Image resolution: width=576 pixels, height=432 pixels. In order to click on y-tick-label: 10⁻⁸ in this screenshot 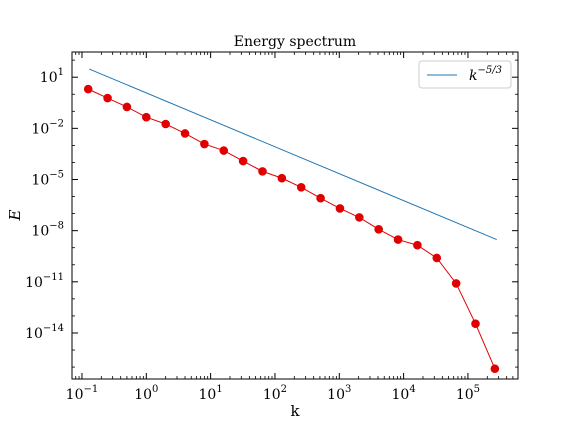, I will do `click(47, 230)`.